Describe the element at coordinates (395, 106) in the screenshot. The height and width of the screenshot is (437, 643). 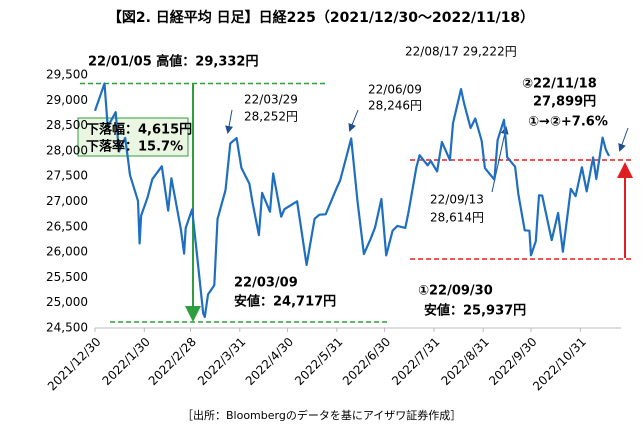
I see `annotation: 28,246円` at that location.